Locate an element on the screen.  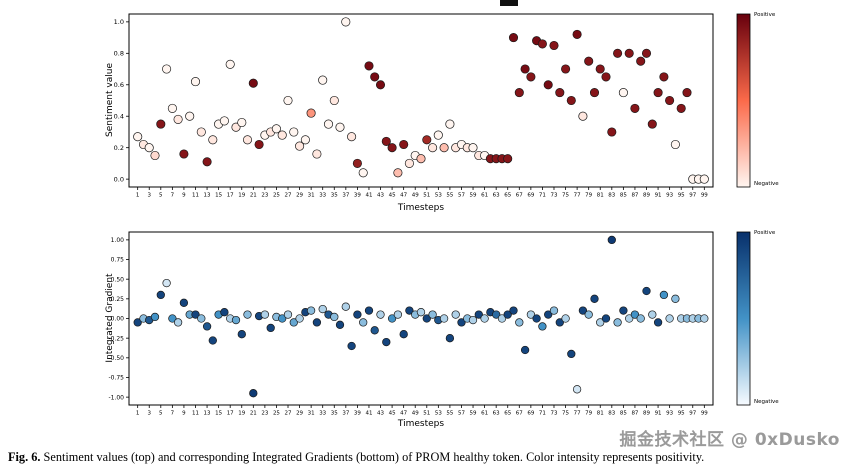
svg-text: -0.75 is located at coordinates (116, 378).